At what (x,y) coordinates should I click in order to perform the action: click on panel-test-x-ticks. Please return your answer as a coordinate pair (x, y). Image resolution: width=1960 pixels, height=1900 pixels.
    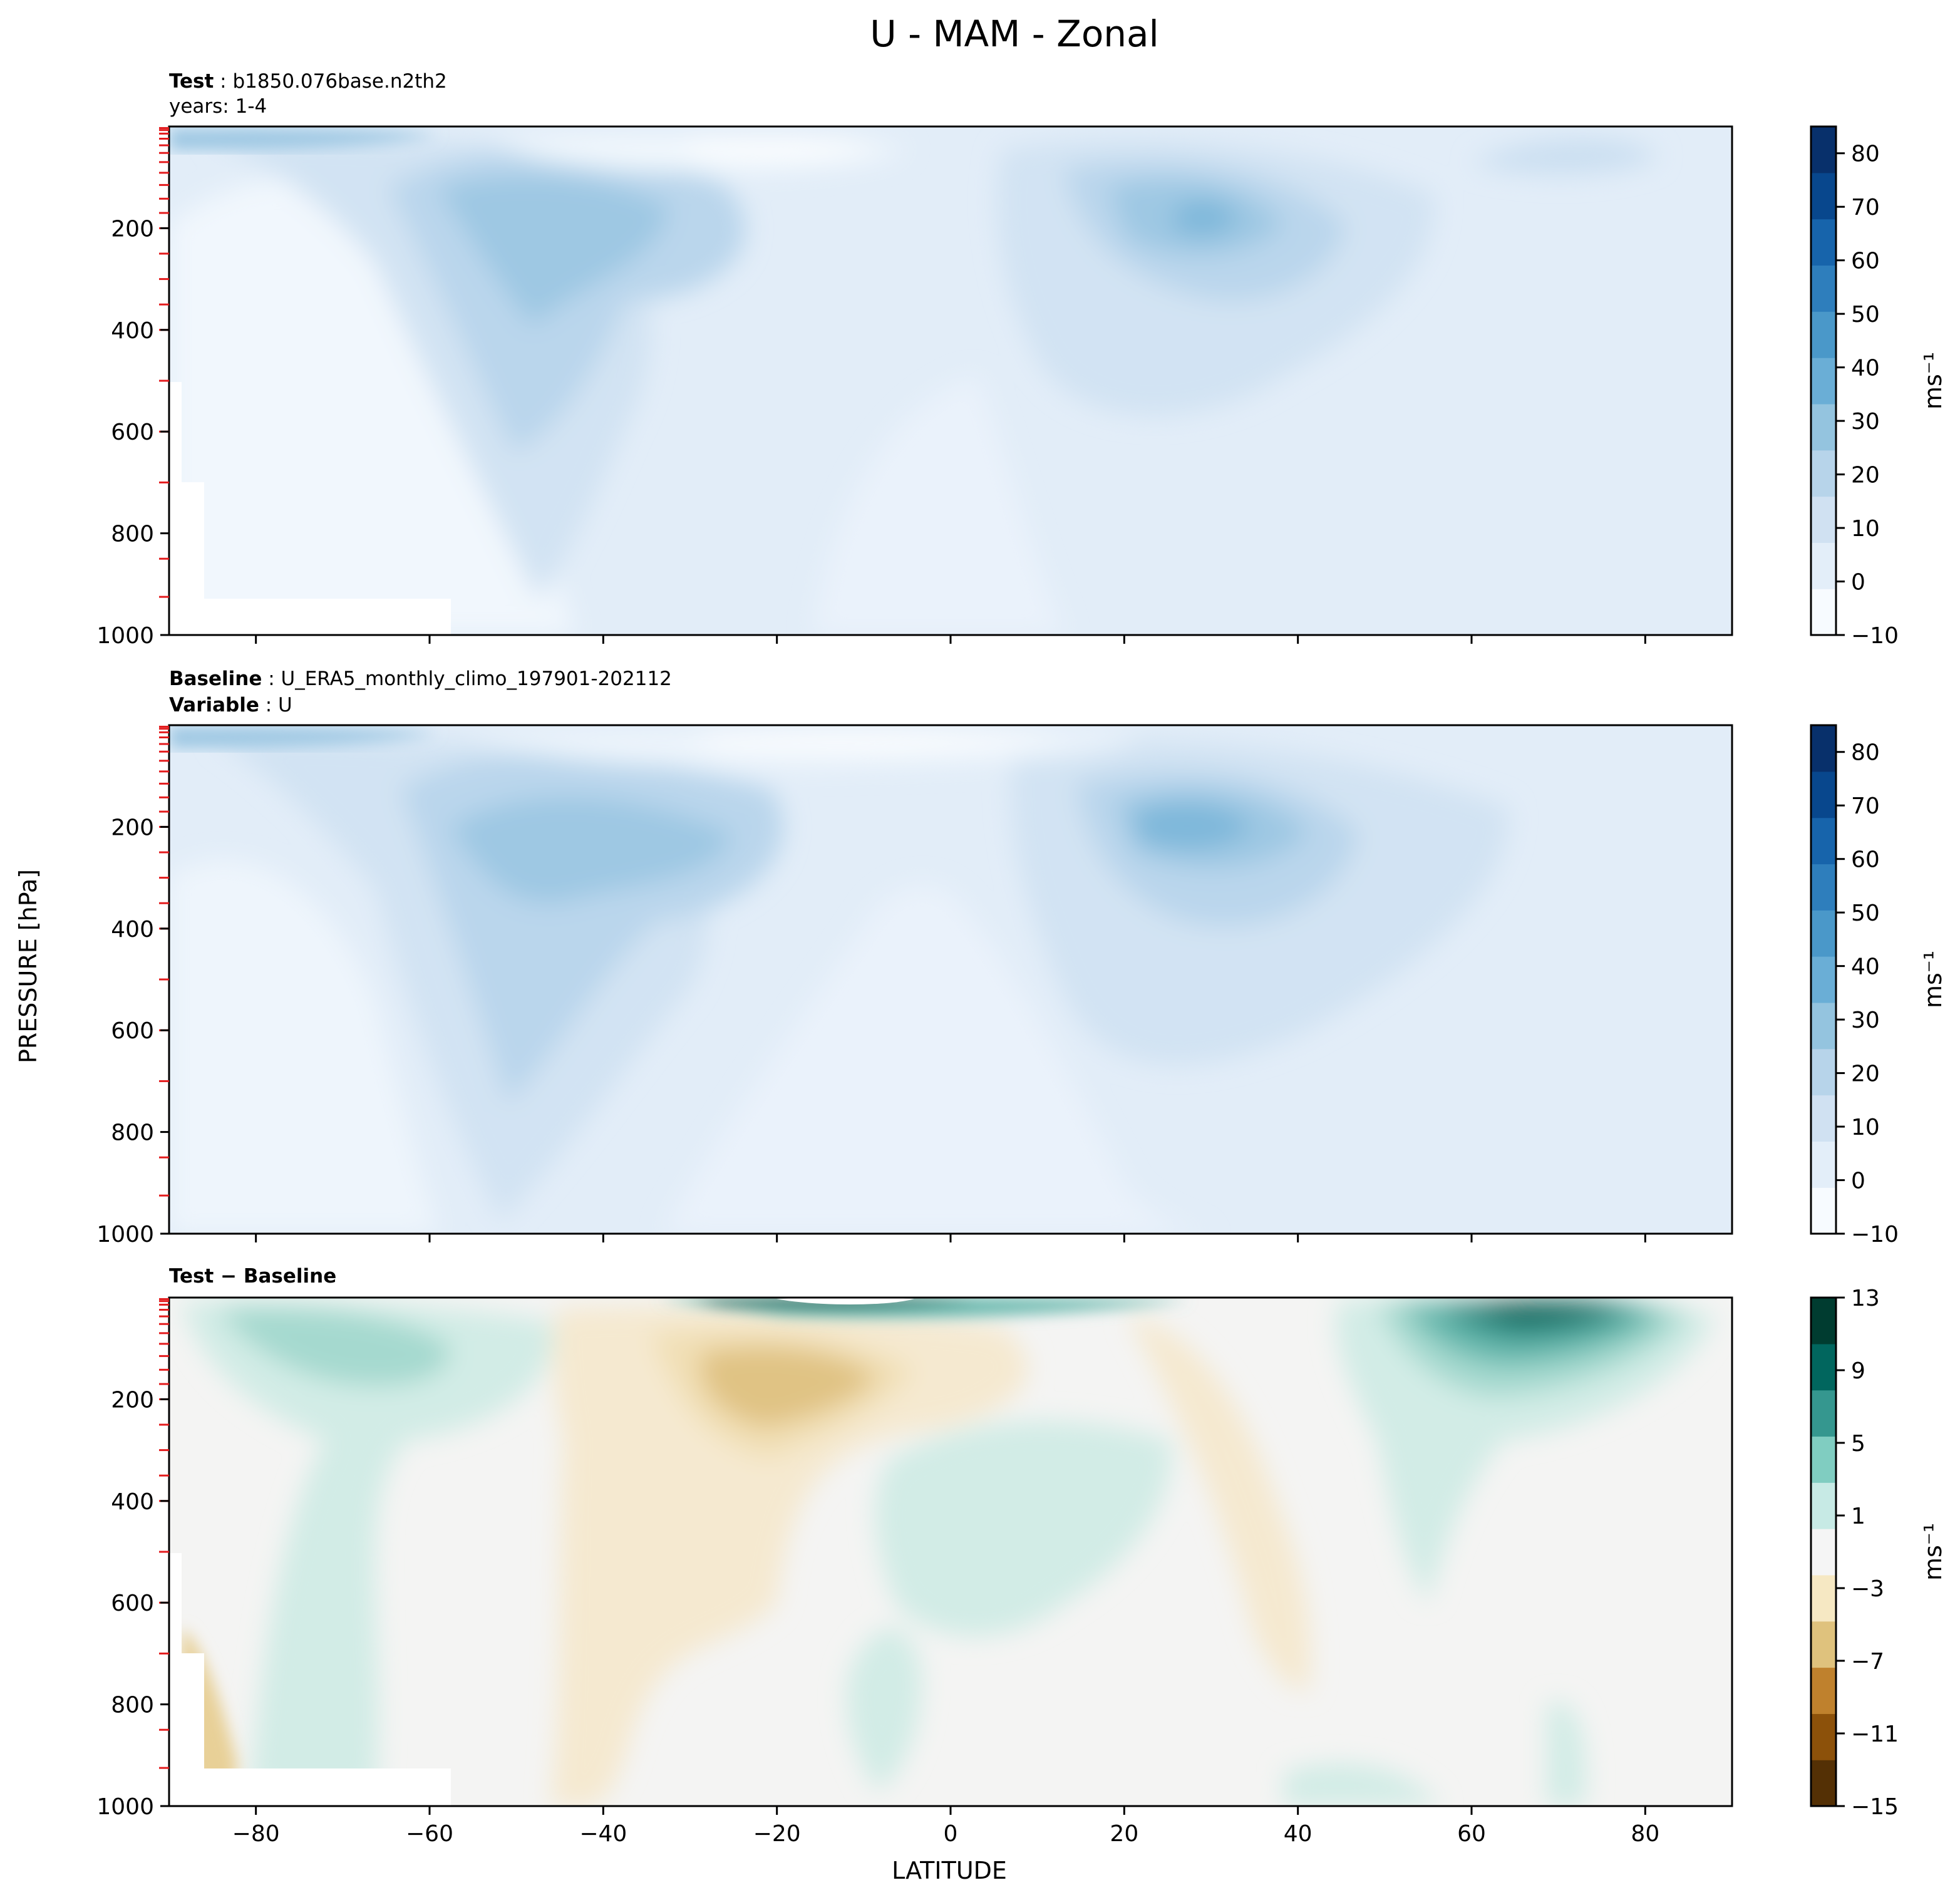
    Looking at the image, I should click on (950, 639).